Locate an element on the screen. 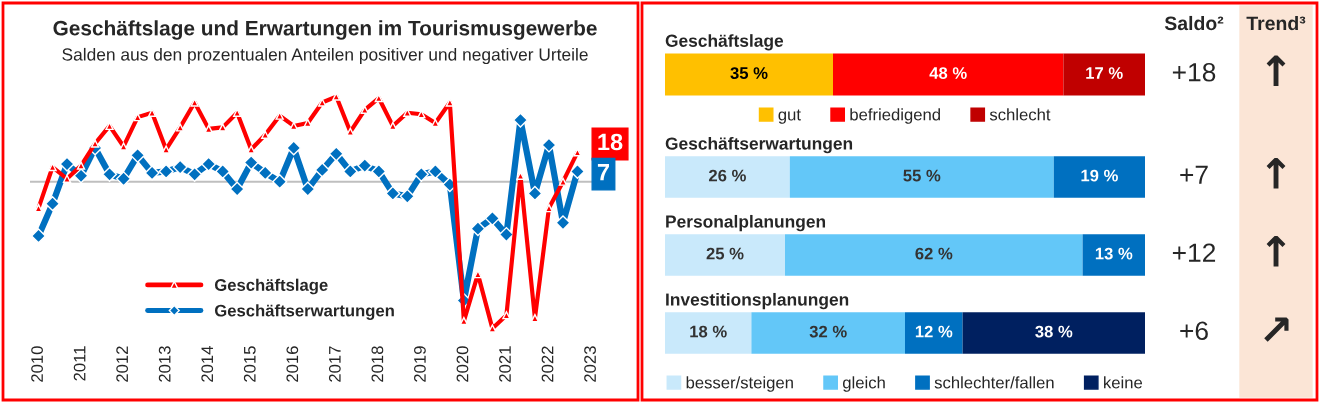 This screenshot has height=403, width=1320. legend-label: Geschäftserwartungen is located at coordinates (304, 312).